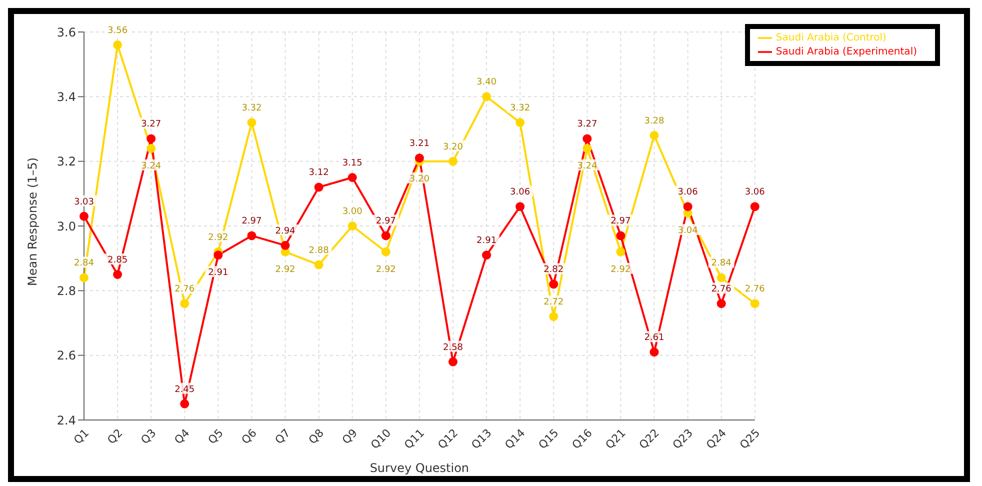  Describe the element at coordinates (115, 436) in the screenshot. I see `x-tick-label: Q2` at that location.